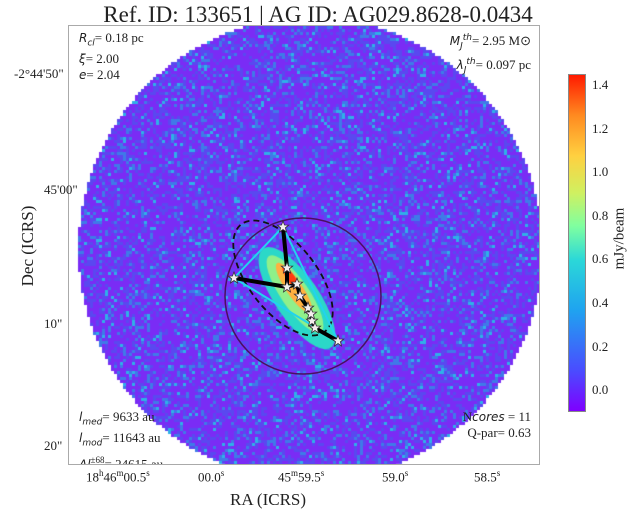 Image resolution: width=636 pixels, height=520 pixels. I want to click on annotation-top-left: Rcl= 0.18 pc ξ= 2.00 e= 2.04, so click(111, 56).